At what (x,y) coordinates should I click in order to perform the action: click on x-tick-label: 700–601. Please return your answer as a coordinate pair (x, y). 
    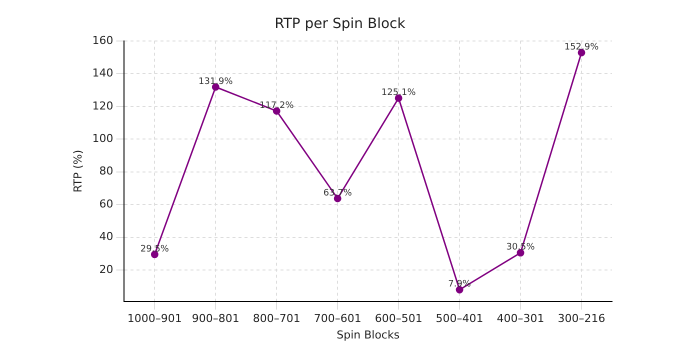
    Looking at the image, I should click on (338, 319).